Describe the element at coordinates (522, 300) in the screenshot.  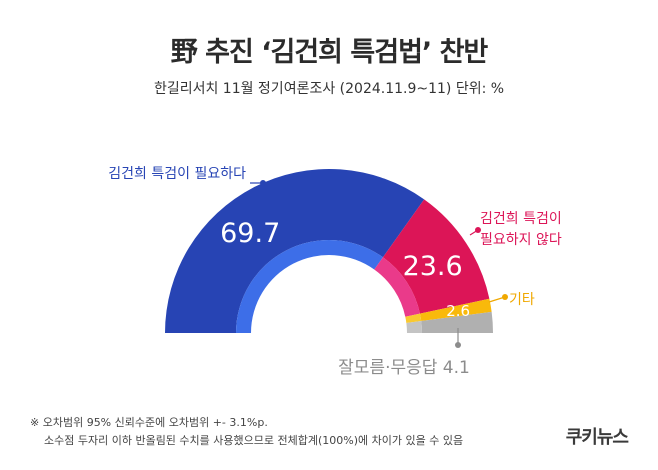
I see `callout-label-3: 기타` at that location.